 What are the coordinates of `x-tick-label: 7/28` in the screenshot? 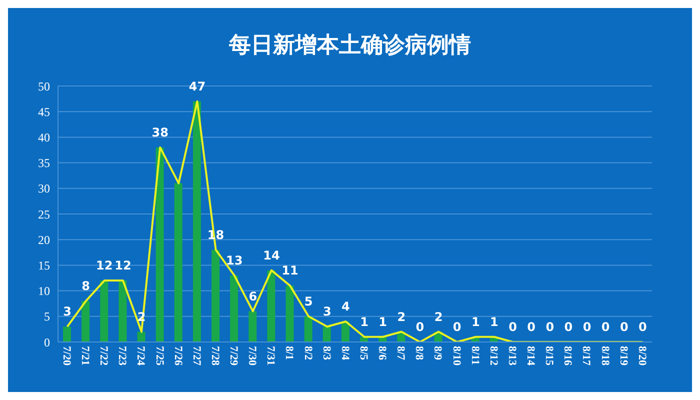 It's located at (214, 356).